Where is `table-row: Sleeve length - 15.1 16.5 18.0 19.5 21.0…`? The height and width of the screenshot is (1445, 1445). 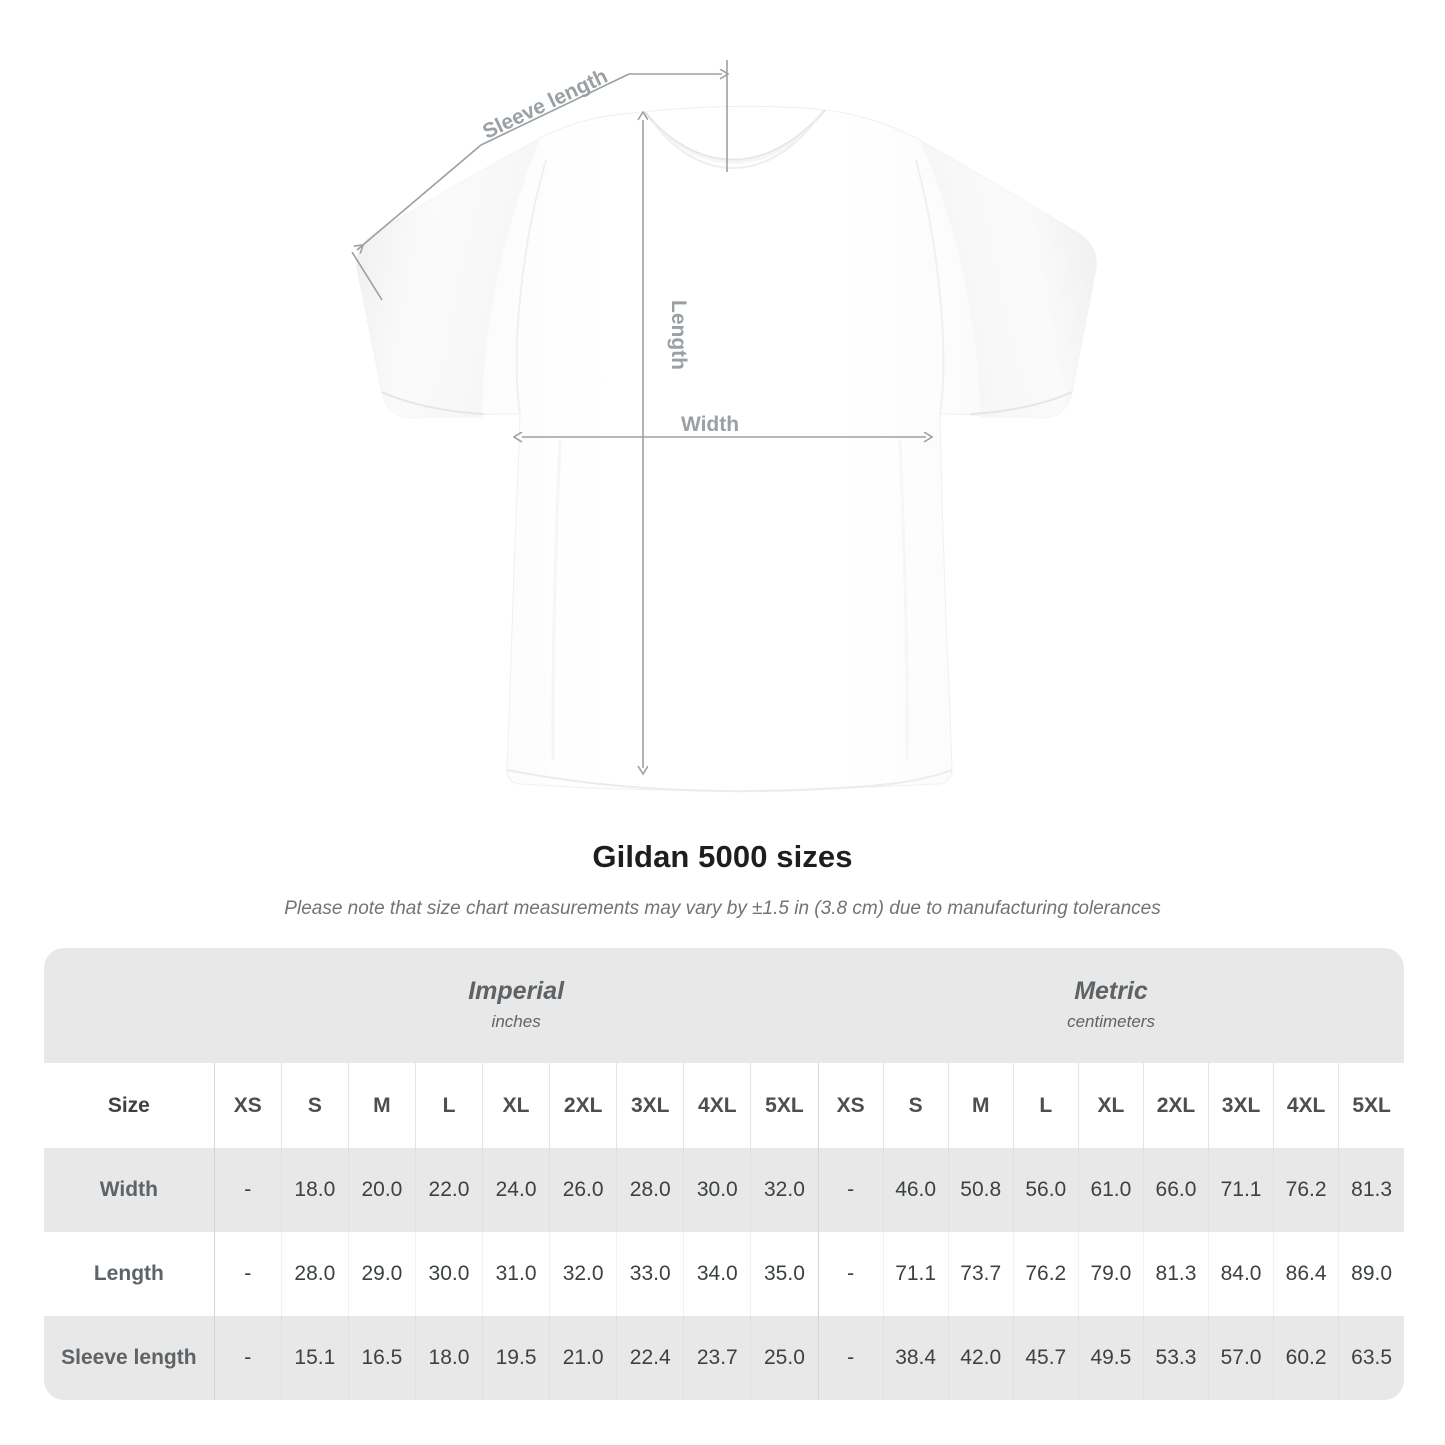 table-row: Sleeve length - 15.1 16.5 18.0 19.5 21.0… is located at coordinates (724, 1358).